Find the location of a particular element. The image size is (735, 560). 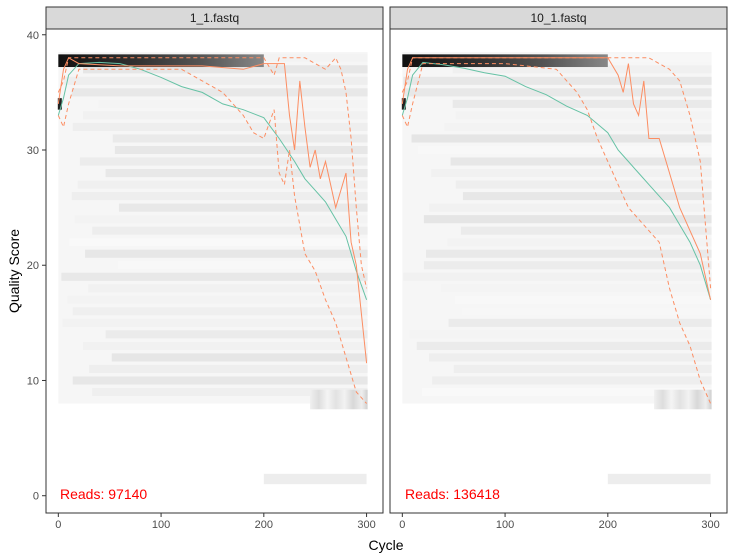

y-tick-label: 0 is located at coordinates (36, 497).